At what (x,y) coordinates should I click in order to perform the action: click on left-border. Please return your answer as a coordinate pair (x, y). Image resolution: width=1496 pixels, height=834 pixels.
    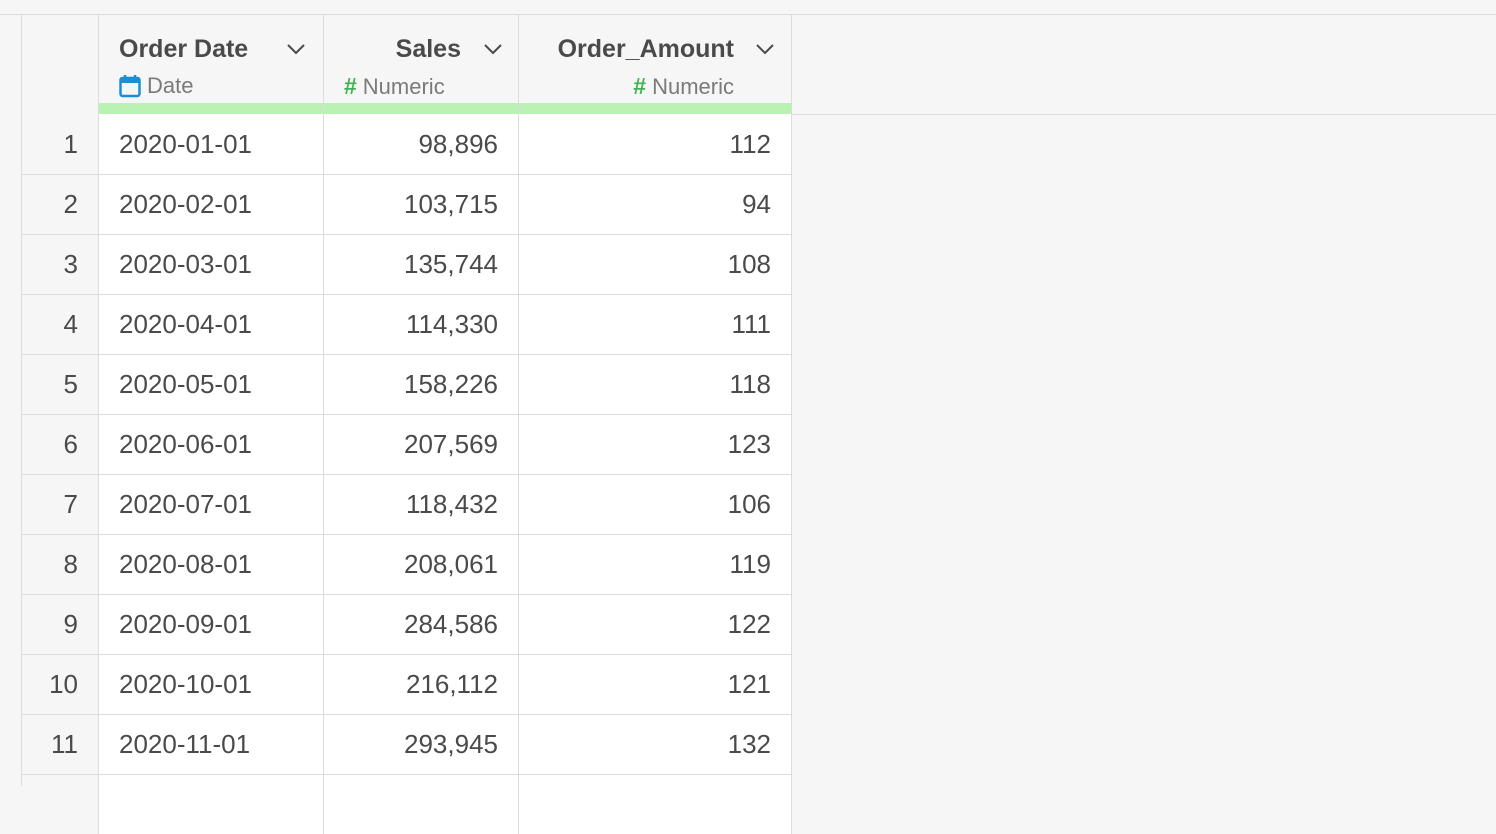
    Looking at the image, I should click on (21, 400).